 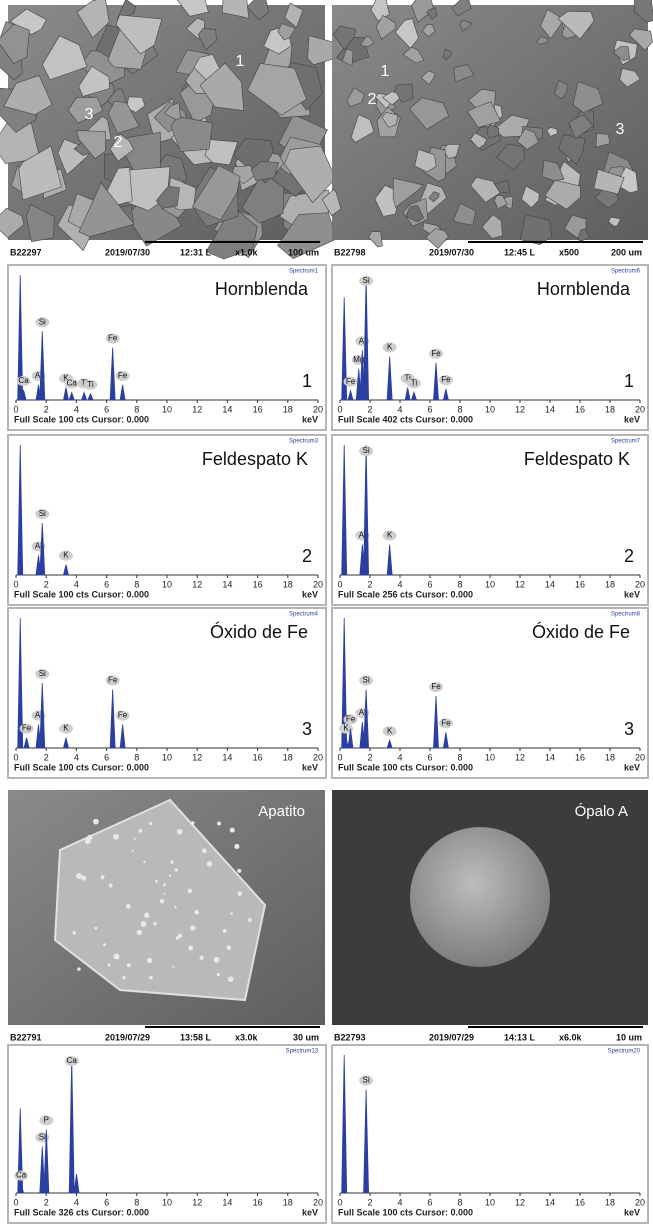 What do you see at coordinates (255, 459) in the screenshot?
I see `spectrum-title: Feldespato K` at bounding box center [255, 459].